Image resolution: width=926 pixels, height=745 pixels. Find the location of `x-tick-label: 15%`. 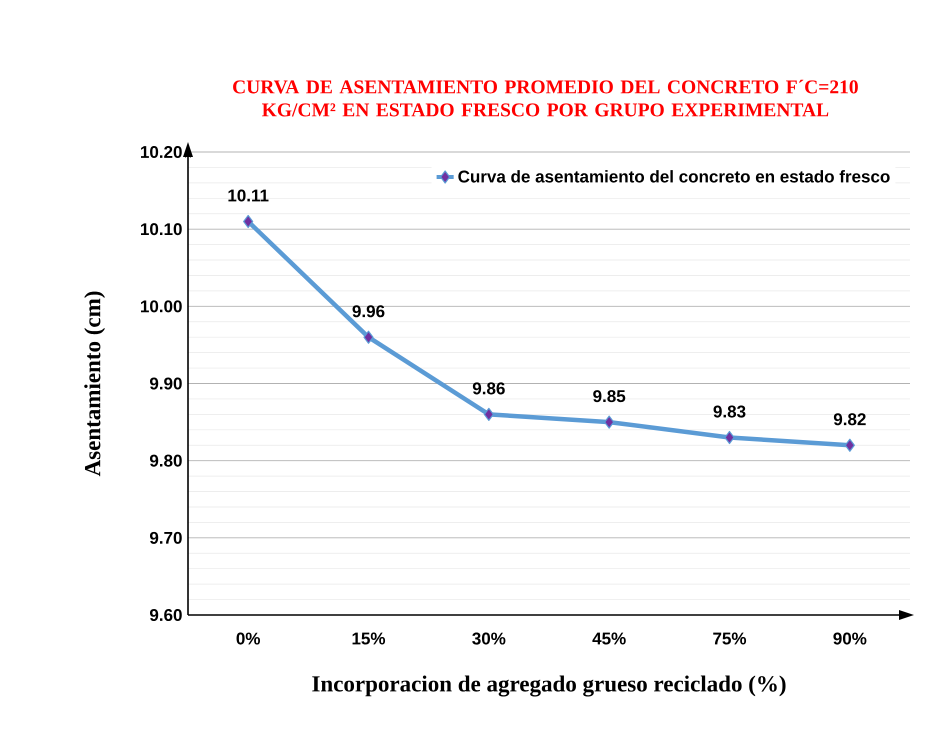

x-tick-label: 15% is located at coordinates (369, 638).